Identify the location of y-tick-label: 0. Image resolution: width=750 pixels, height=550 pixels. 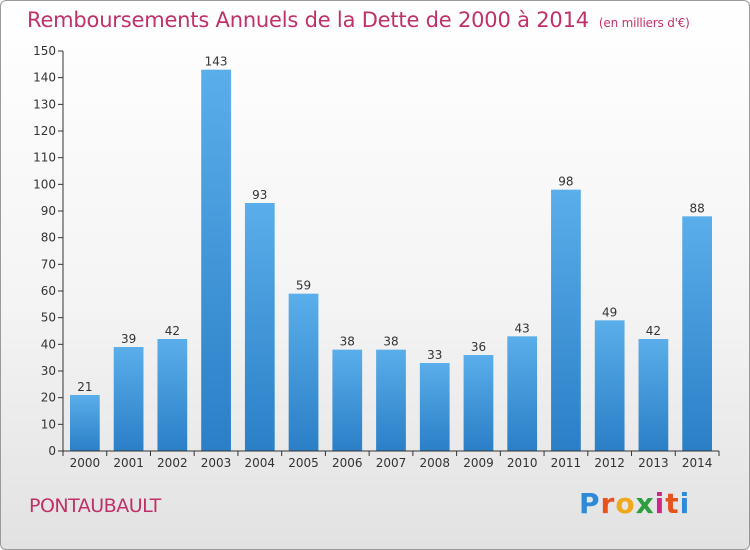
(52, 451).